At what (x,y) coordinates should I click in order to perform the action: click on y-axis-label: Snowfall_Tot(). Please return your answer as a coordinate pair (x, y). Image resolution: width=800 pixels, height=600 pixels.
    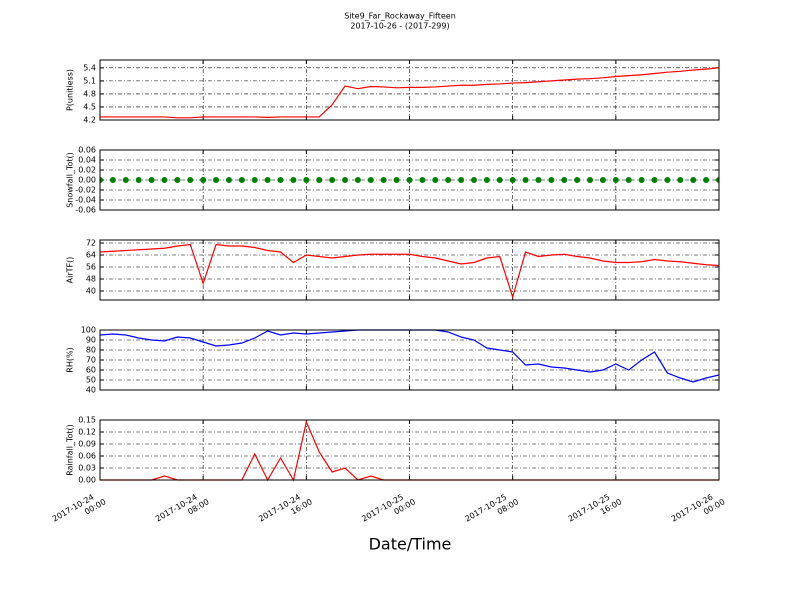
    Looking at the image, I should click on (70, 180).